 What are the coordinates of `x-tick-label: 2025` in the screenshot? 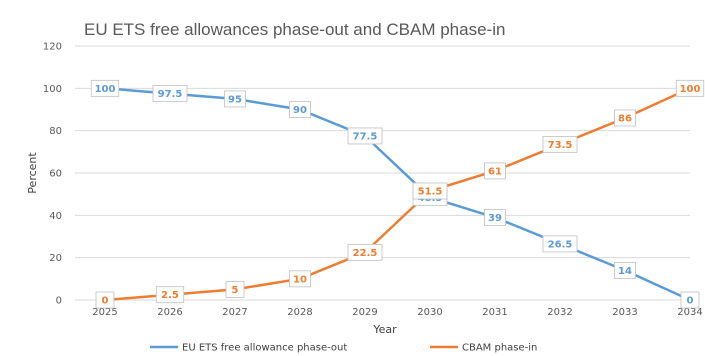 It's located at (104, 312).